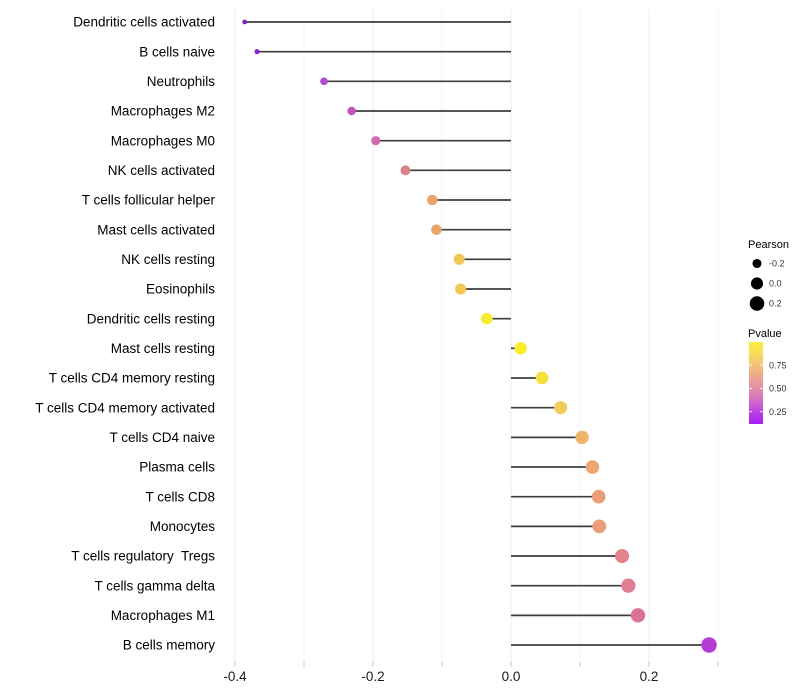  I want to click on size-legend-label: 0.2, so click(775, 304).